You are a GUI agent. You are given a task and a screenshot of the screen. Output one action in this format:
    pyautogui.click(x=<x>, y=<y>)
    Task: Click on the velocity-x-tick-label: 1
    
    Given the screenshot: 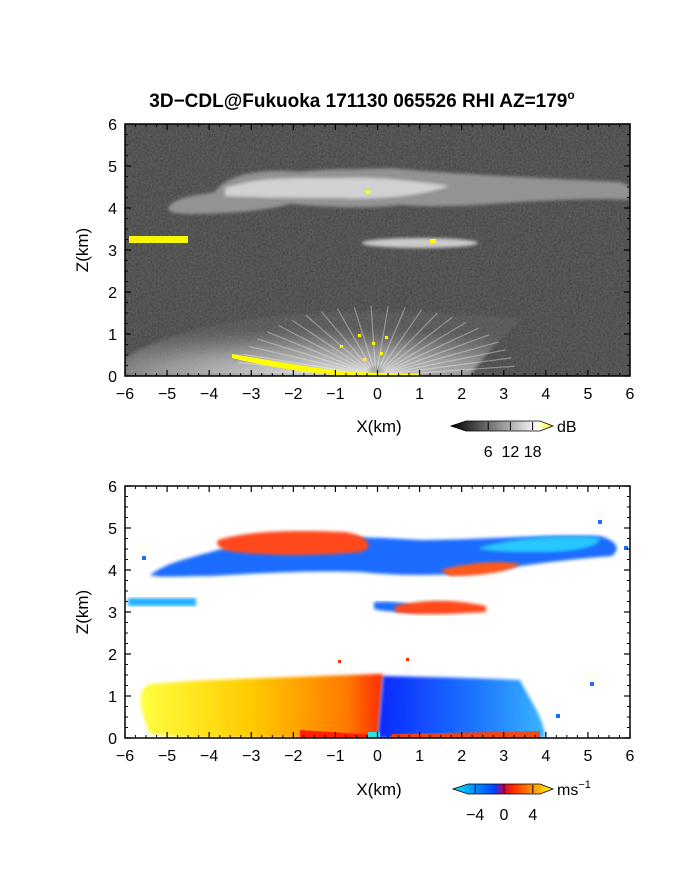 What is the action you would take?
    pyautogui.click(x=419, y=756)
    